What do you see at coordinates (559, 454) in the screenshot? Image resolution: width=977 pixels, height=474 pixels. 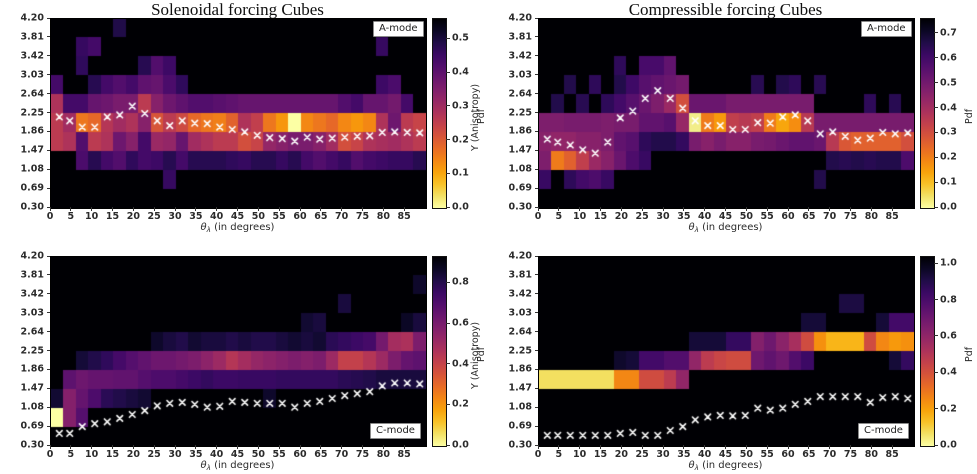 I see `x-tick-label: 5` at bounding box center [559, 454].